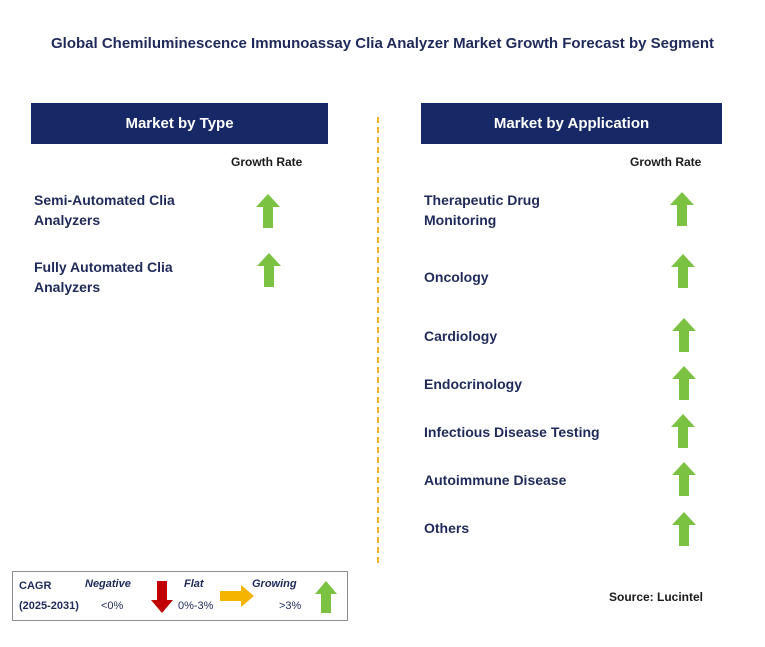 The height and width of the screenshot is (647, 765). What do you see at coordinates (194, 584) in the screenshot?
I see `legend-flat-label: Flat` at bounding box center [194, 584].